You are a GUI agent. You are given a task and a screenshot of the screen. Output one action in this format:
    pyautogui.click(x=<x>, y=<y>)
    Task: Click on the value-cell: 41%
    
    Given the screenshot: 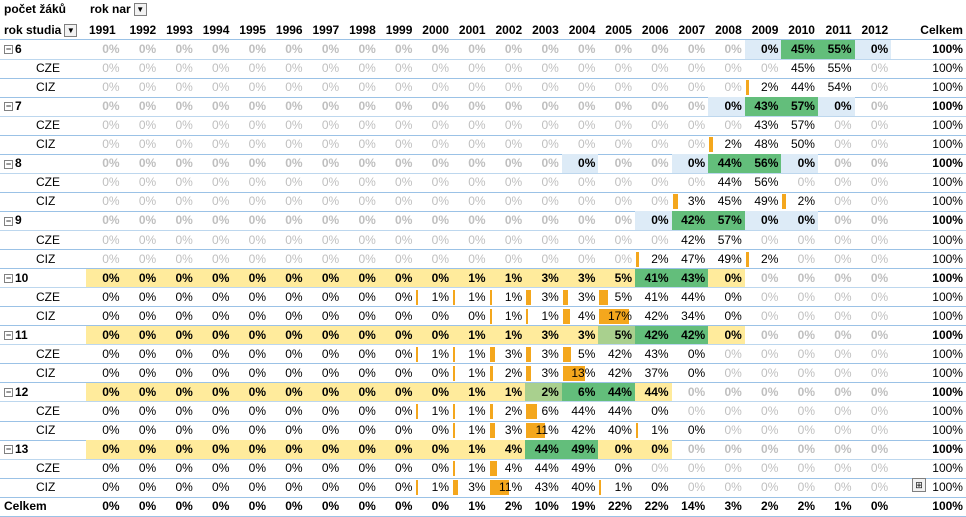 What is the action you would take?
    pyautogui.click(x=653, y=278)
    